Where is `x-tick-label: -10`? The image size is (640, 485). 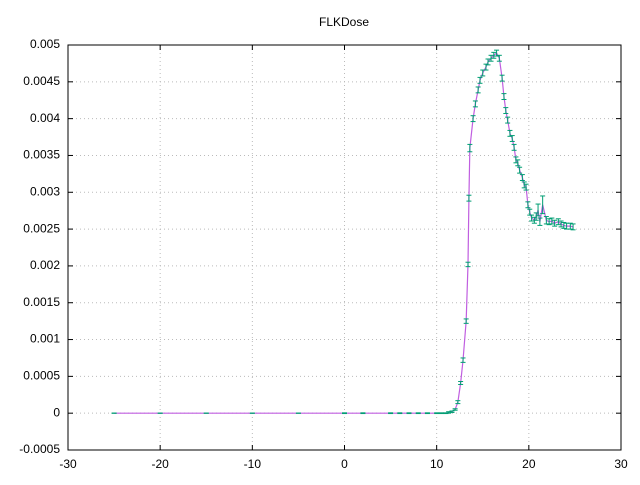
x-tick-label: -10 is located at coordinates (253, 464).